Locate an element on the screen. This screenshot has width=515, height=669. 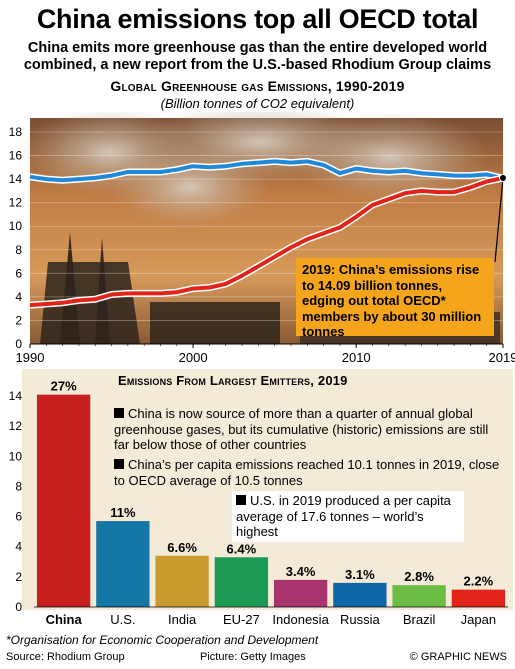
category-label: India is located at coordinates (182, 619).